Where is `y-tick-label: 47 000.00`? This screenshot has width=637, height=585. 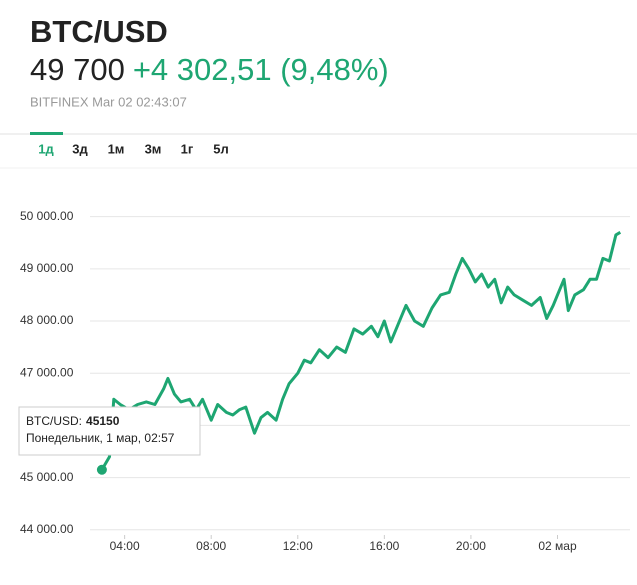 y-tick-label: 47 000.00 is located at coordinates (47, 372).